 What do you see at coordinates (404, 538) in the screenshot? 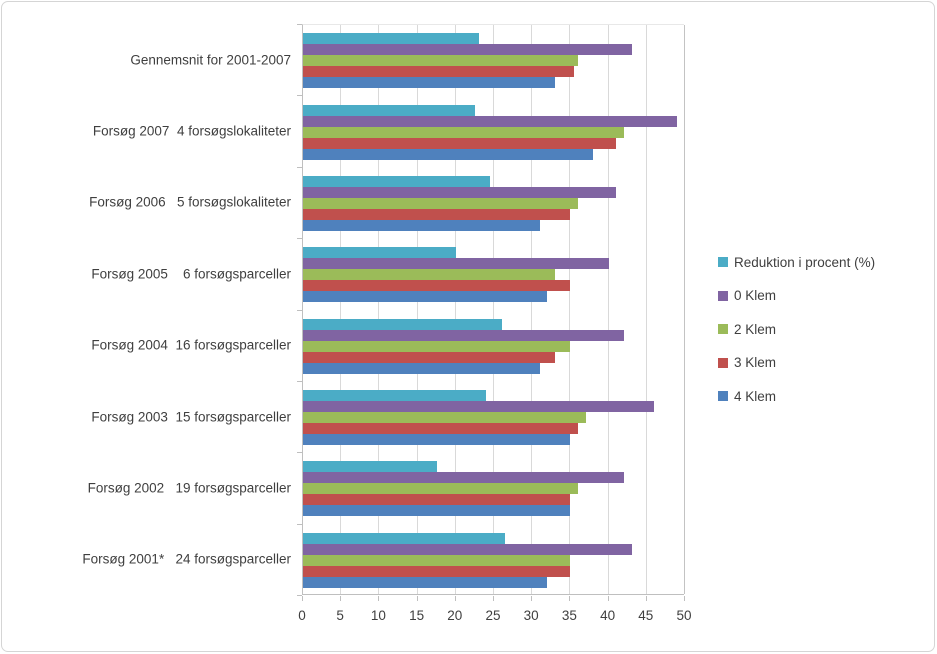
I see `bar-reduktion-i-procent--cat7` at bounding box center [404, 538].